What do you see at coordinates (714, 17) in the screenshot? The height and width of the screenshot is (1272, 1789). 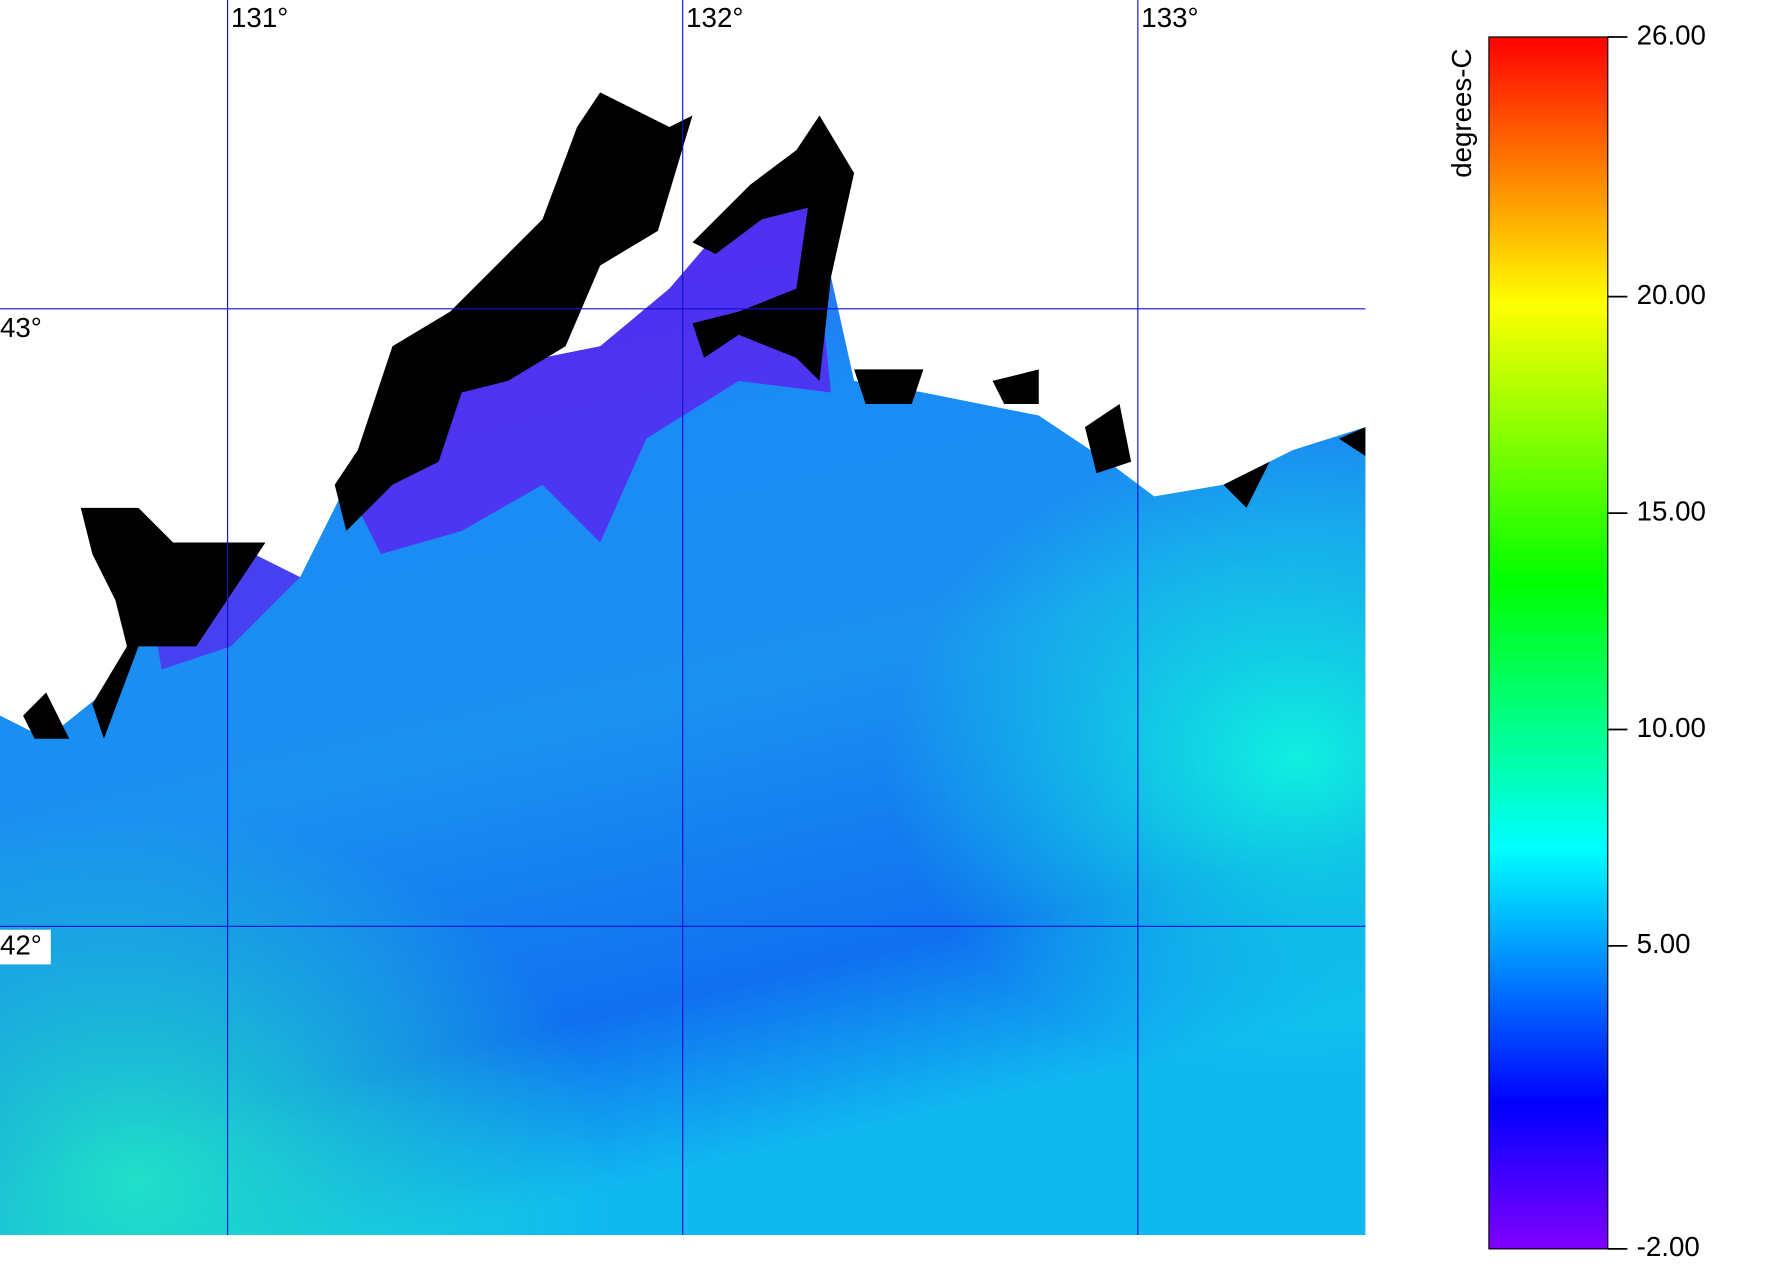 I see `longitude-label: 132°` at bounding box center [714, 17].